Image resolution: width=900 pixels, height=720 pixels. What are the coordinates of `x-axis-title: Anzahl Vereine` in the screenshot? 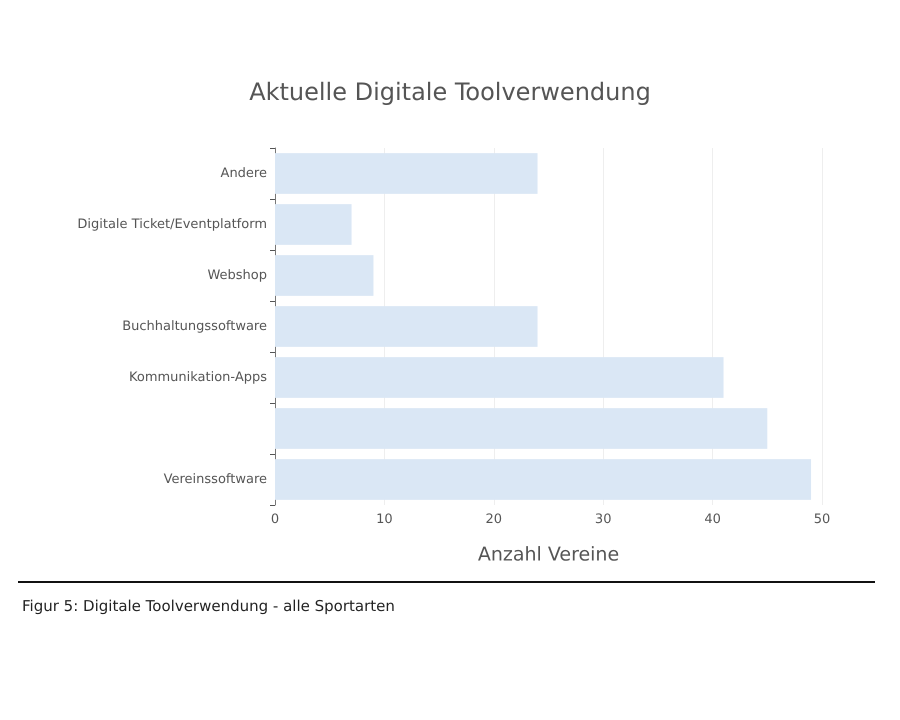 It's located at (549, 555).